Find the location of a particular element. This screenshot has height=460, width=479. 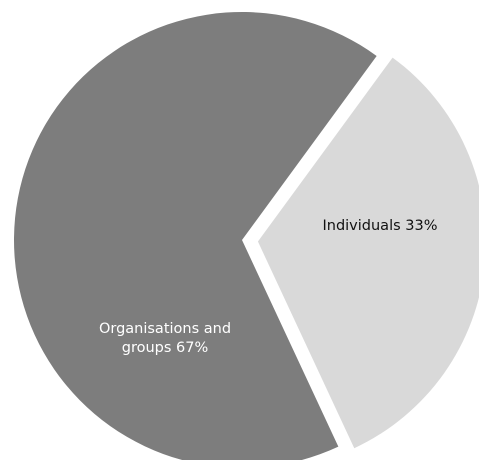

pie-slice-label-1-line-0: Individuals 33% is located at coordinates (379, 226).